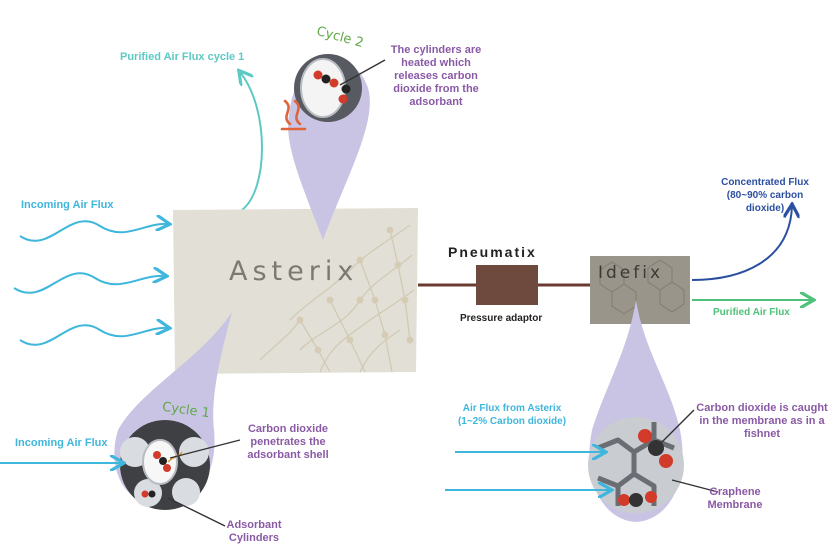 The image size is (836, 553). I want to click on pneumatix-line, so click(504, 285).